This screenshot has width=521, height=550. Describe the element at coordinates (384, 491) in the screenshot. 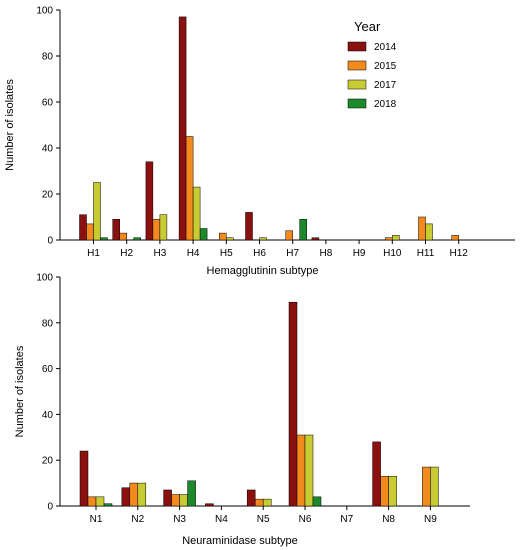

I see `bar-2015-N8` at that location.